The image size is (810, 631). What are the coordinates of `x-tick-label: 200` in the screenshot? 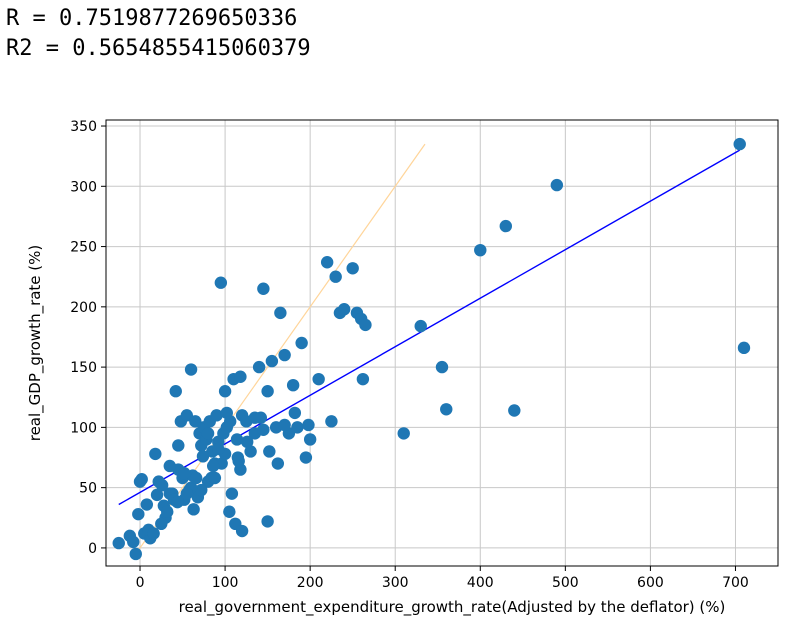 It's located at (310, 583).